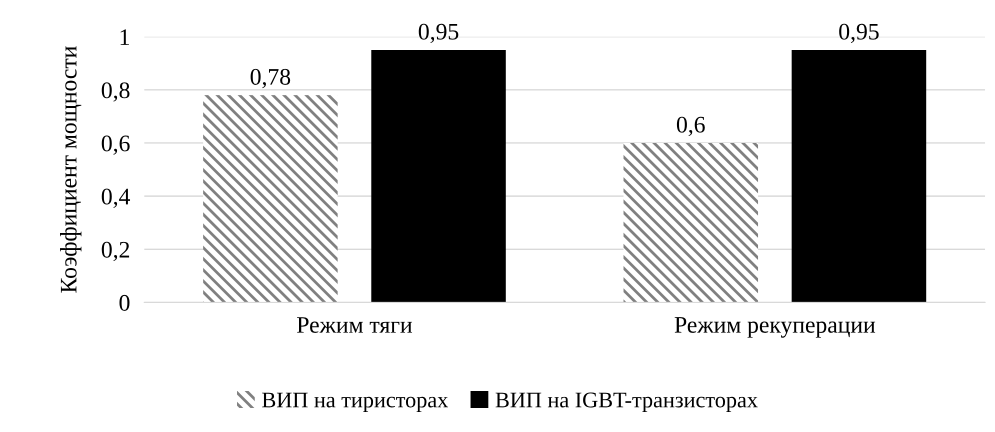 This screenshot has width=995, height=432. Describe the element at coordinates (354, 325) in the screenshot. I see `x-tick-label: Режим тяги` at that location.